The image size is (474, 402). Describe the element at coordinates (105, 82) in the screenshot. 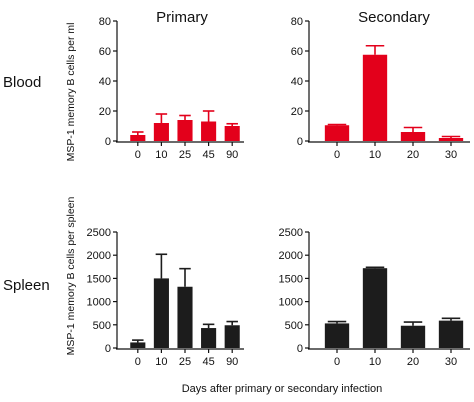

I see `y-tick-label-blood-primary: 40` at that location.